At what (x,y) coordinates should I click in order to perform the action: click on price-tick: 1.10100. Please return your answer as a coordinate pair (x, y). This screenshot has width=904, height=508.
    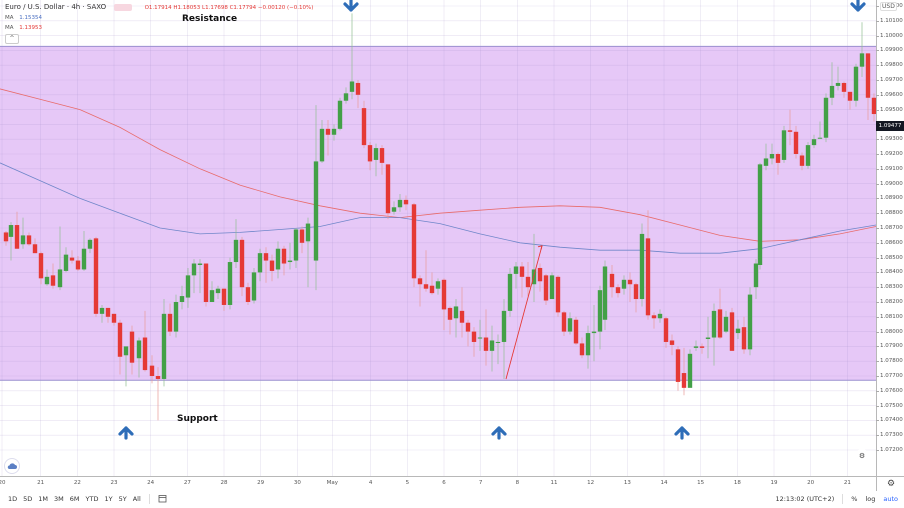
    Looking at the image, I should click on (889, 20).